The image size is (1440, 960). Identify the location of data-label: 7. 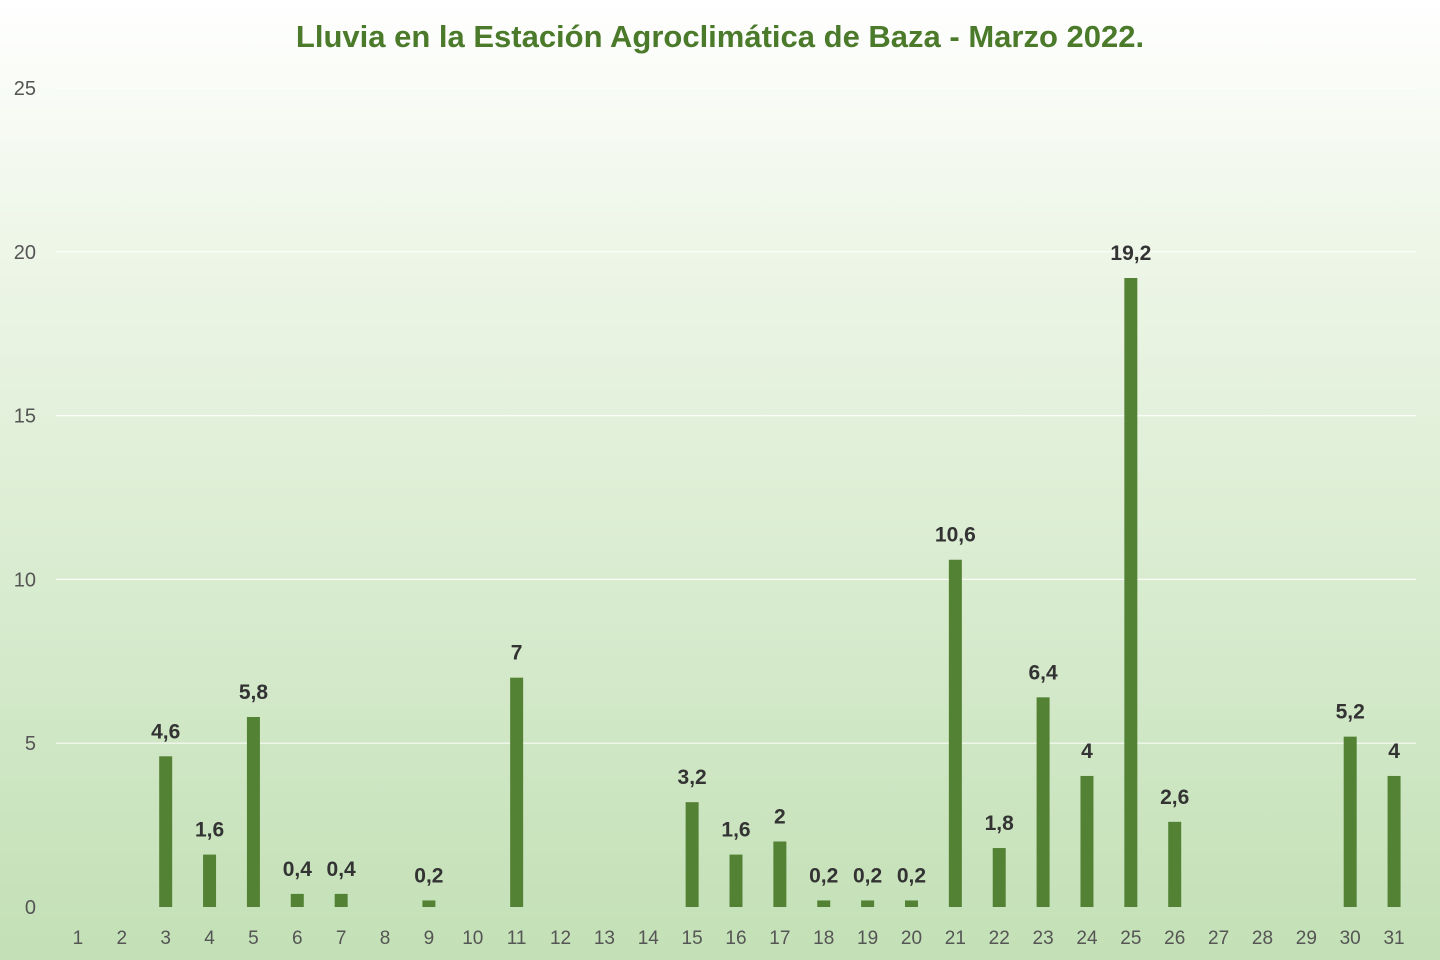
(517, 653).